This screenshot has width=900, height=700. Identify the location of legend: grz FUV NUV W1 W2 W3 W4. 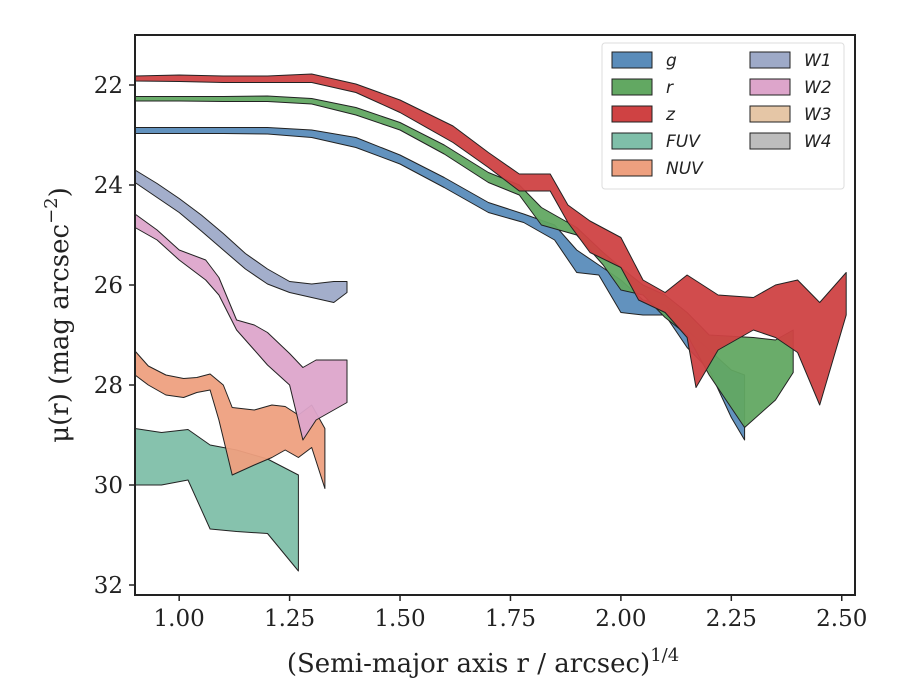
(723, 116).